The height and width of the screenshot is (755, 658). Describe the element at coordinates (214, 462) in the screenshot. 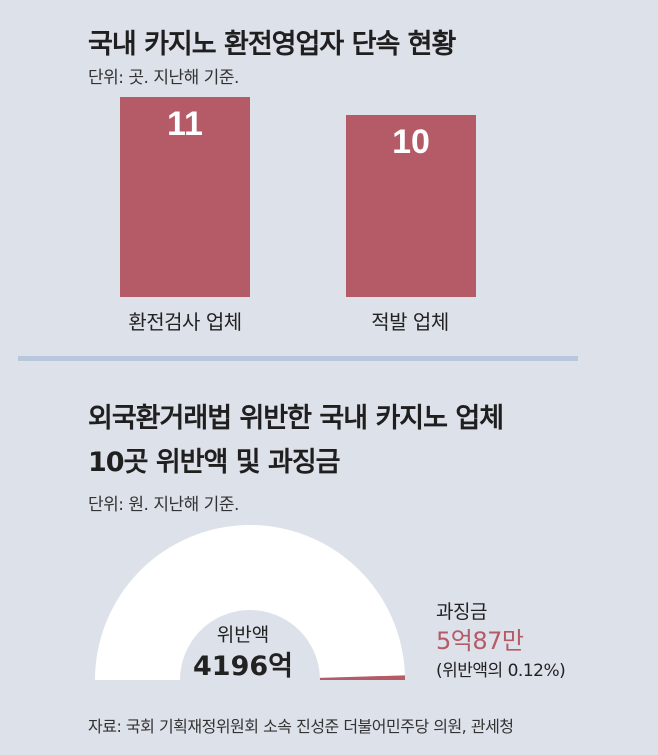

I see `gauge-chart-title-line-2: 10곳 위반액 및 과징금` at that location.